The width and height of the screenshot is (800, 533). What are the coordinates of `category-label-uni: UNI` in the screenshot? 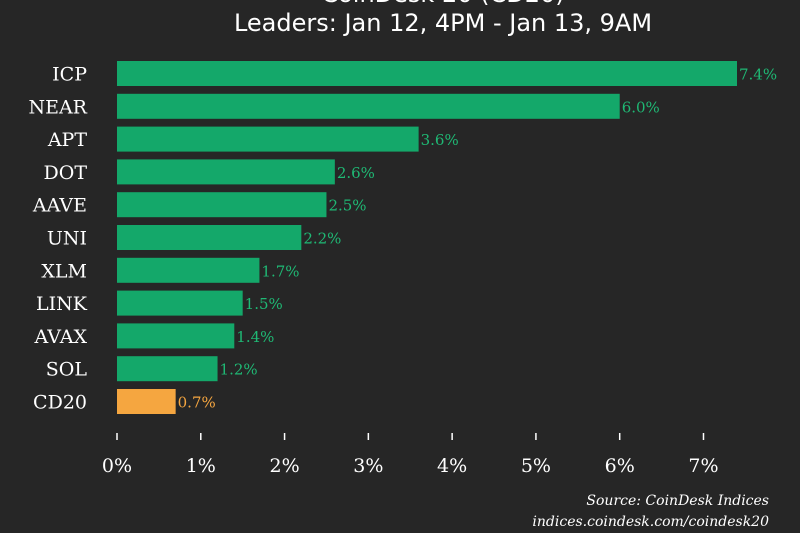 It's located at (67, 239).